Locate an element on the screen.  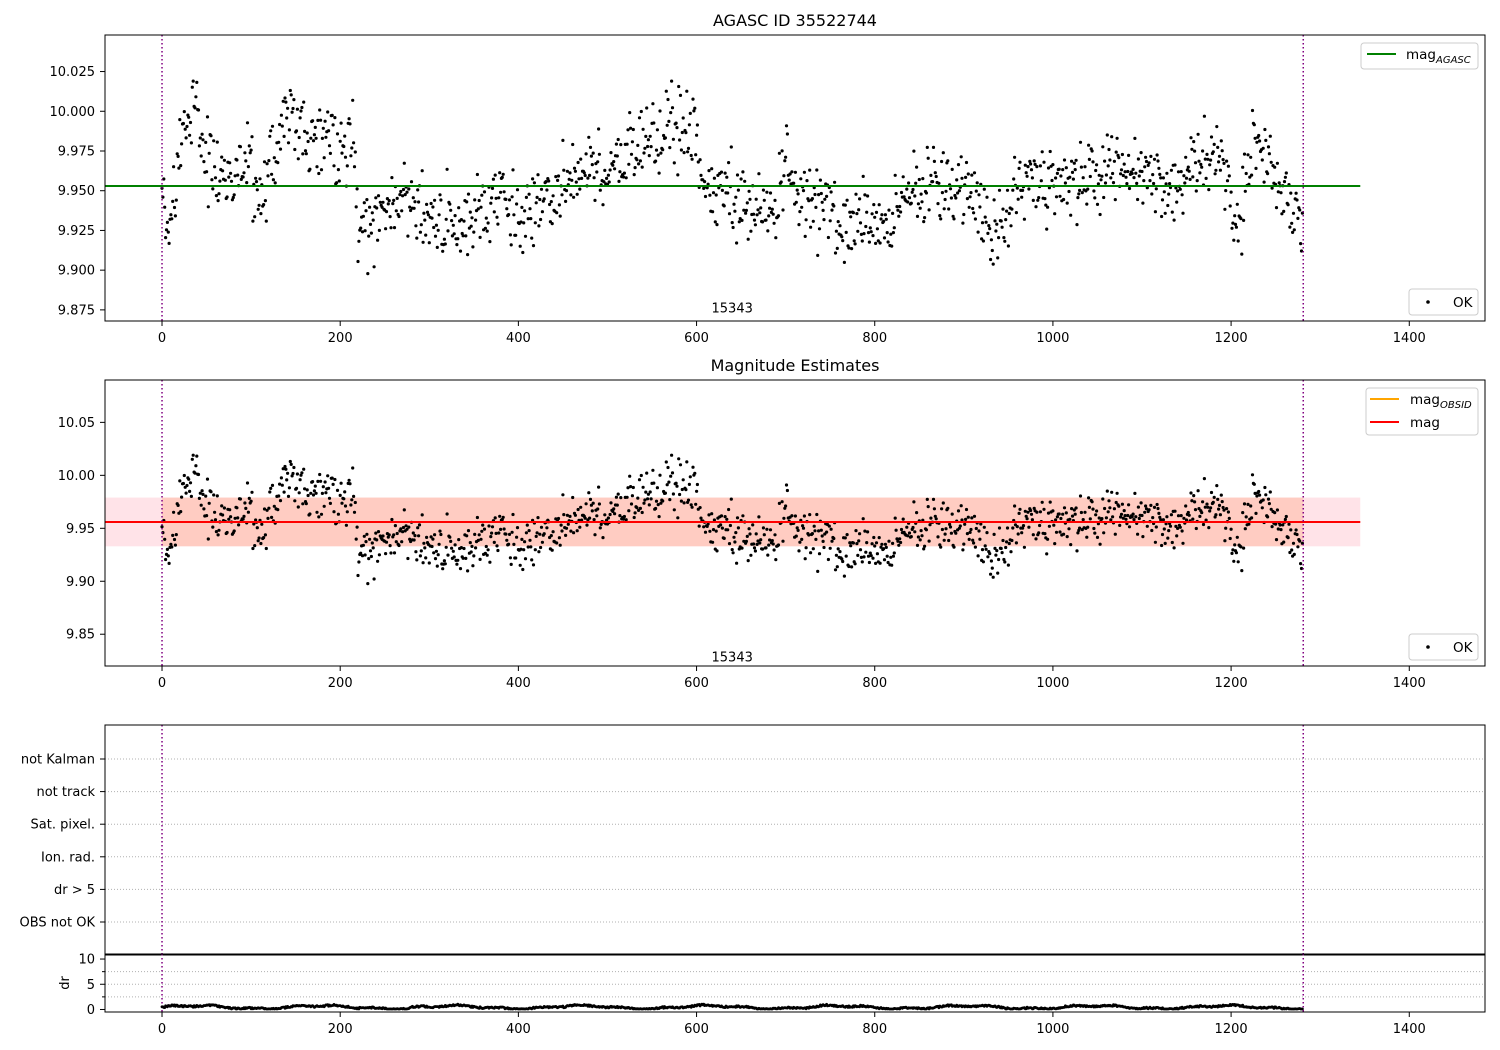
dr-gridlines is located at coordinates (795, 984).